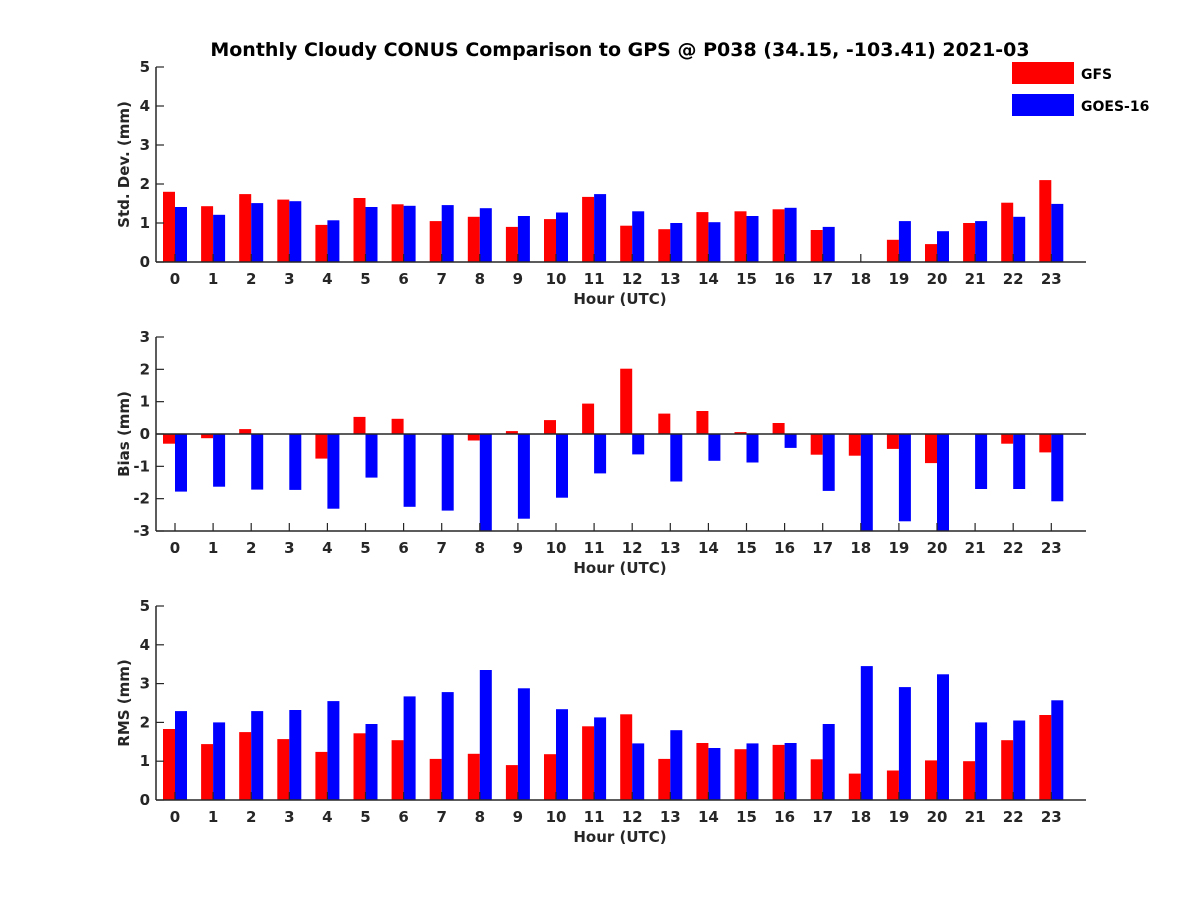 Image resolution: width=1200 pixels, height=900 pixels. What do you see at coordinates (1115, 107) in the screenshot?
I see `legend-label-goes16: GOES-16` at bounding box center [1115, 107].